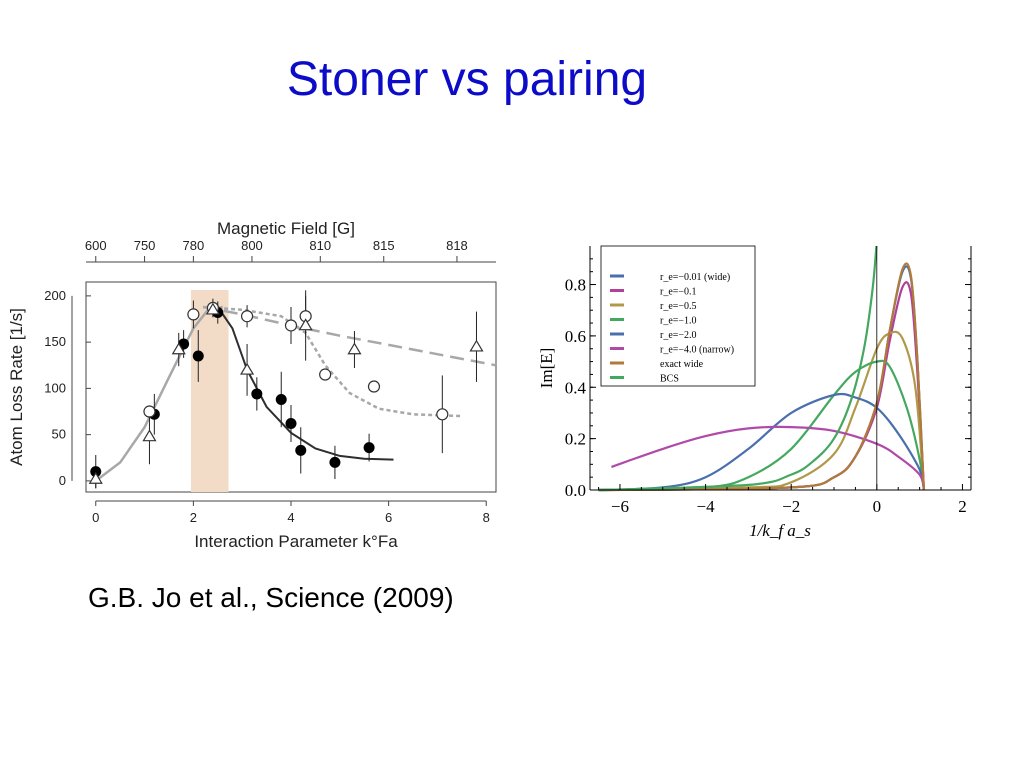 The height and width of the screenshot is (768, 1024). I want to click on fit-curve-dotted, so click(332, 361).